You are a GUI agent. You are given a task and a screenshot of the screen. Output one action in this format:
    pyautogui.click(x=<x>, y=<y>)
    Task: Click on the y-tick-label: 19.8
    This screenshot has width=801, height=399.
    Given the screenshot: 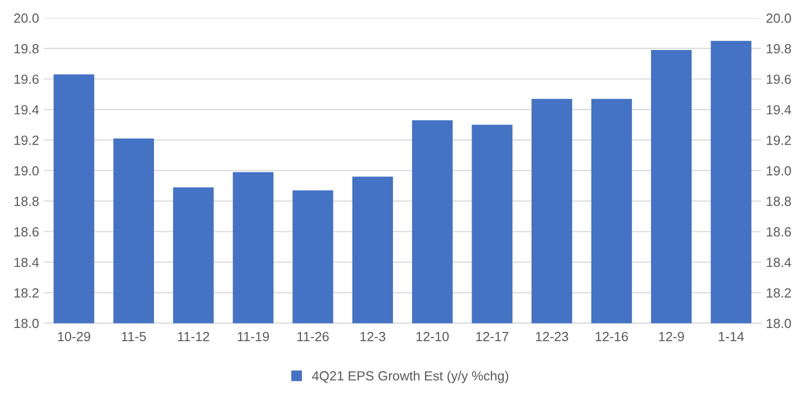 What is the action you would take?
    pyautogui.click(x=26, y=49)
    